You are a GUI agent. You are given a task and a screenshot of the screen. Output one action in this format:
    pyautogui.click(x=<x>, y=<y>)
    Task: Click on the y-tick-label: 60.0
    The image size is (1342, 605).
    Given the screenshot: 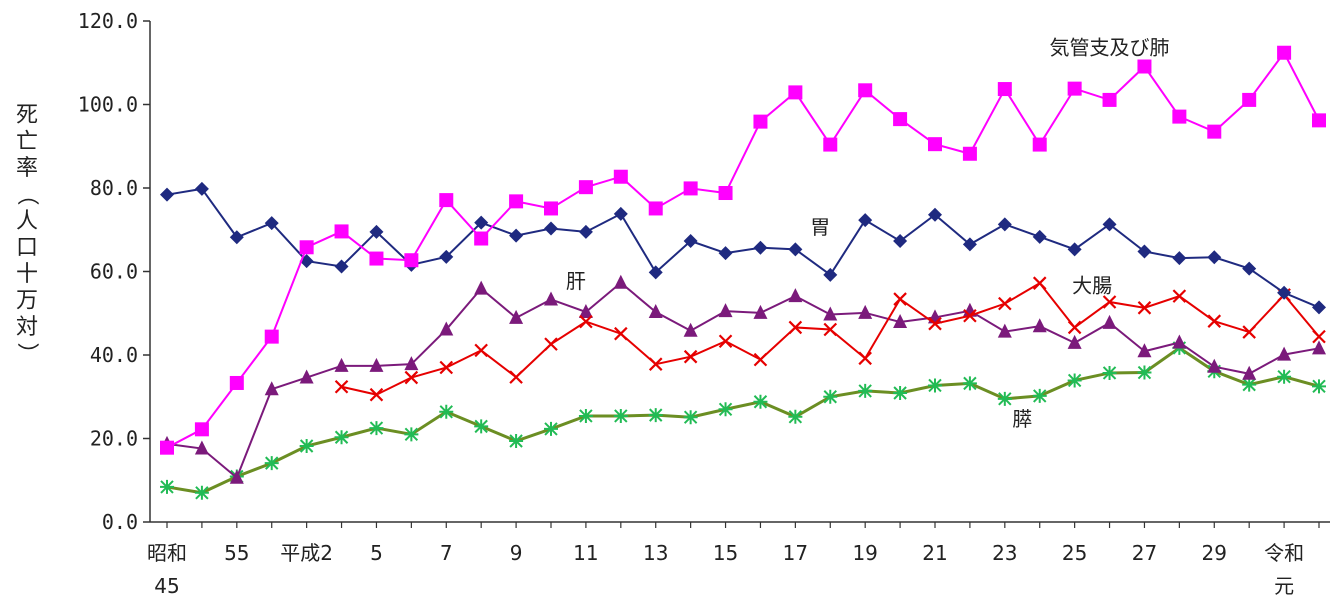 What is the action you would take?
    pyautogui.click(x=114, y=272)
    